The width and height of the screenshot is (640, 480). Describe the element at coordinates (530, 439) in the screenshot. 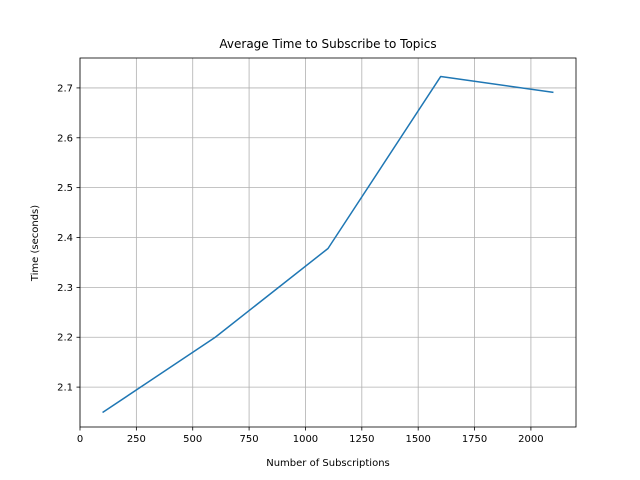

I see `x-tick-label: 2000` at that location.